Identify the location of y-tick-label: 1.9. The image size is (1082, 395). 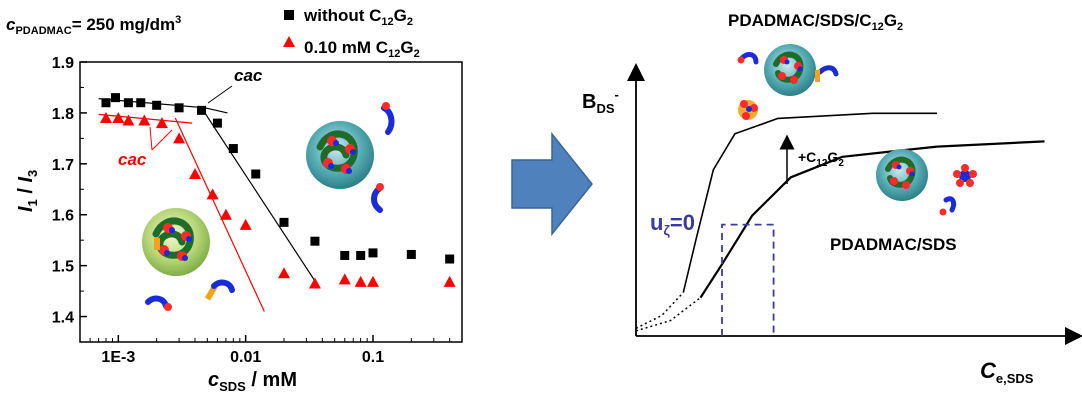
(63, 63).